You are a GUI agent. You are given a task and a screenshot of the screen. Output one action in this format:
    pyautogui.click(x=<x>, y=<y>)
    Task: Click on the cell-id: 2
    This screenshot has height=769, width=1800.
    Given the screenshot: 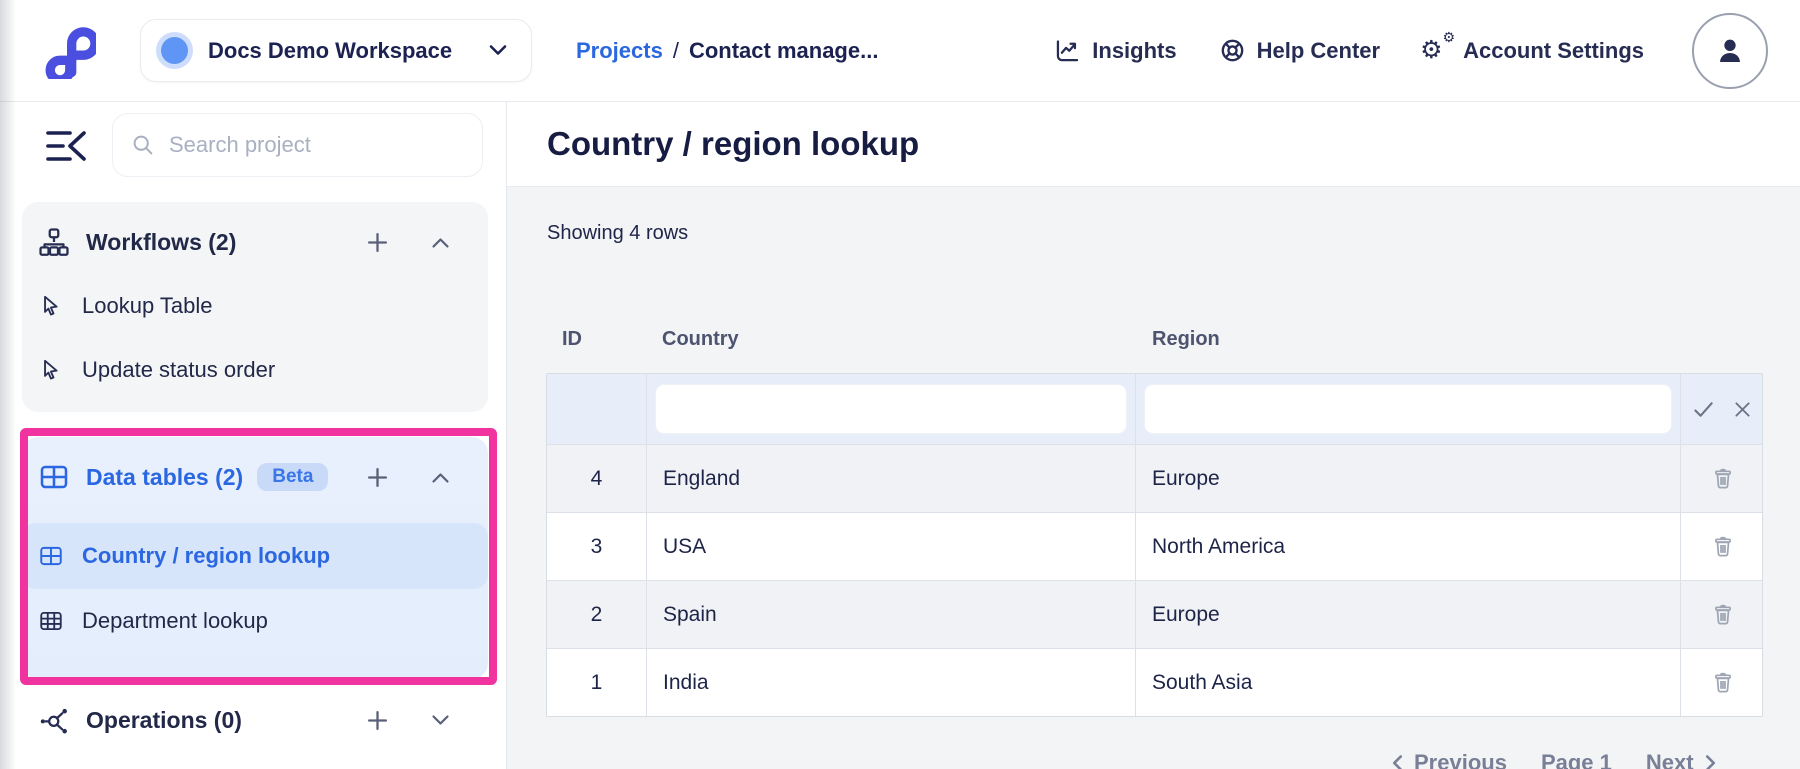 What is the action you would take?
    pyautogui.click(x=597, y=614)
    